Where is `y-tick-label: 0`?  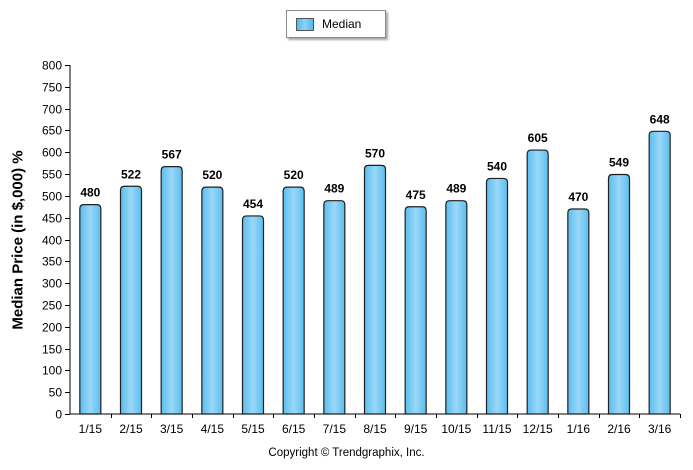
y-tick-label: 0 is located at coordinates (58, 415).